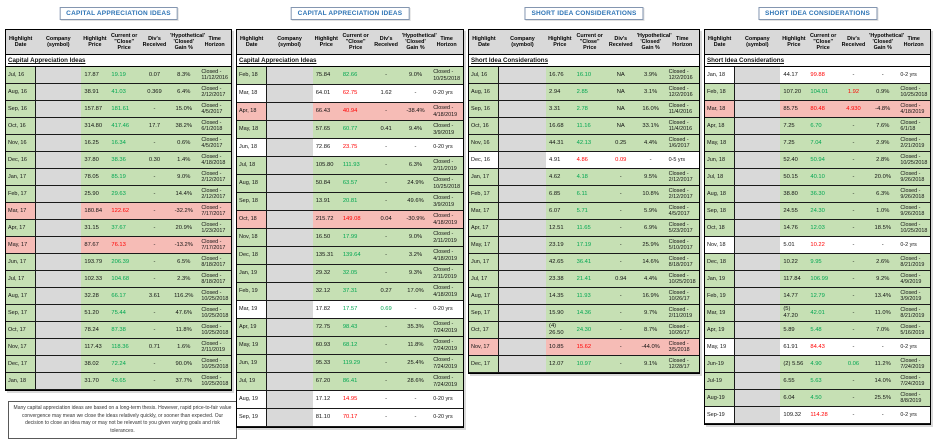  What do you see at coordinates (584, 245) in the screenshot?
I see `idea-row: May, 17 23.19 17.19-25.9% Closed -5/10/2017` at bounding box center [584, 245].